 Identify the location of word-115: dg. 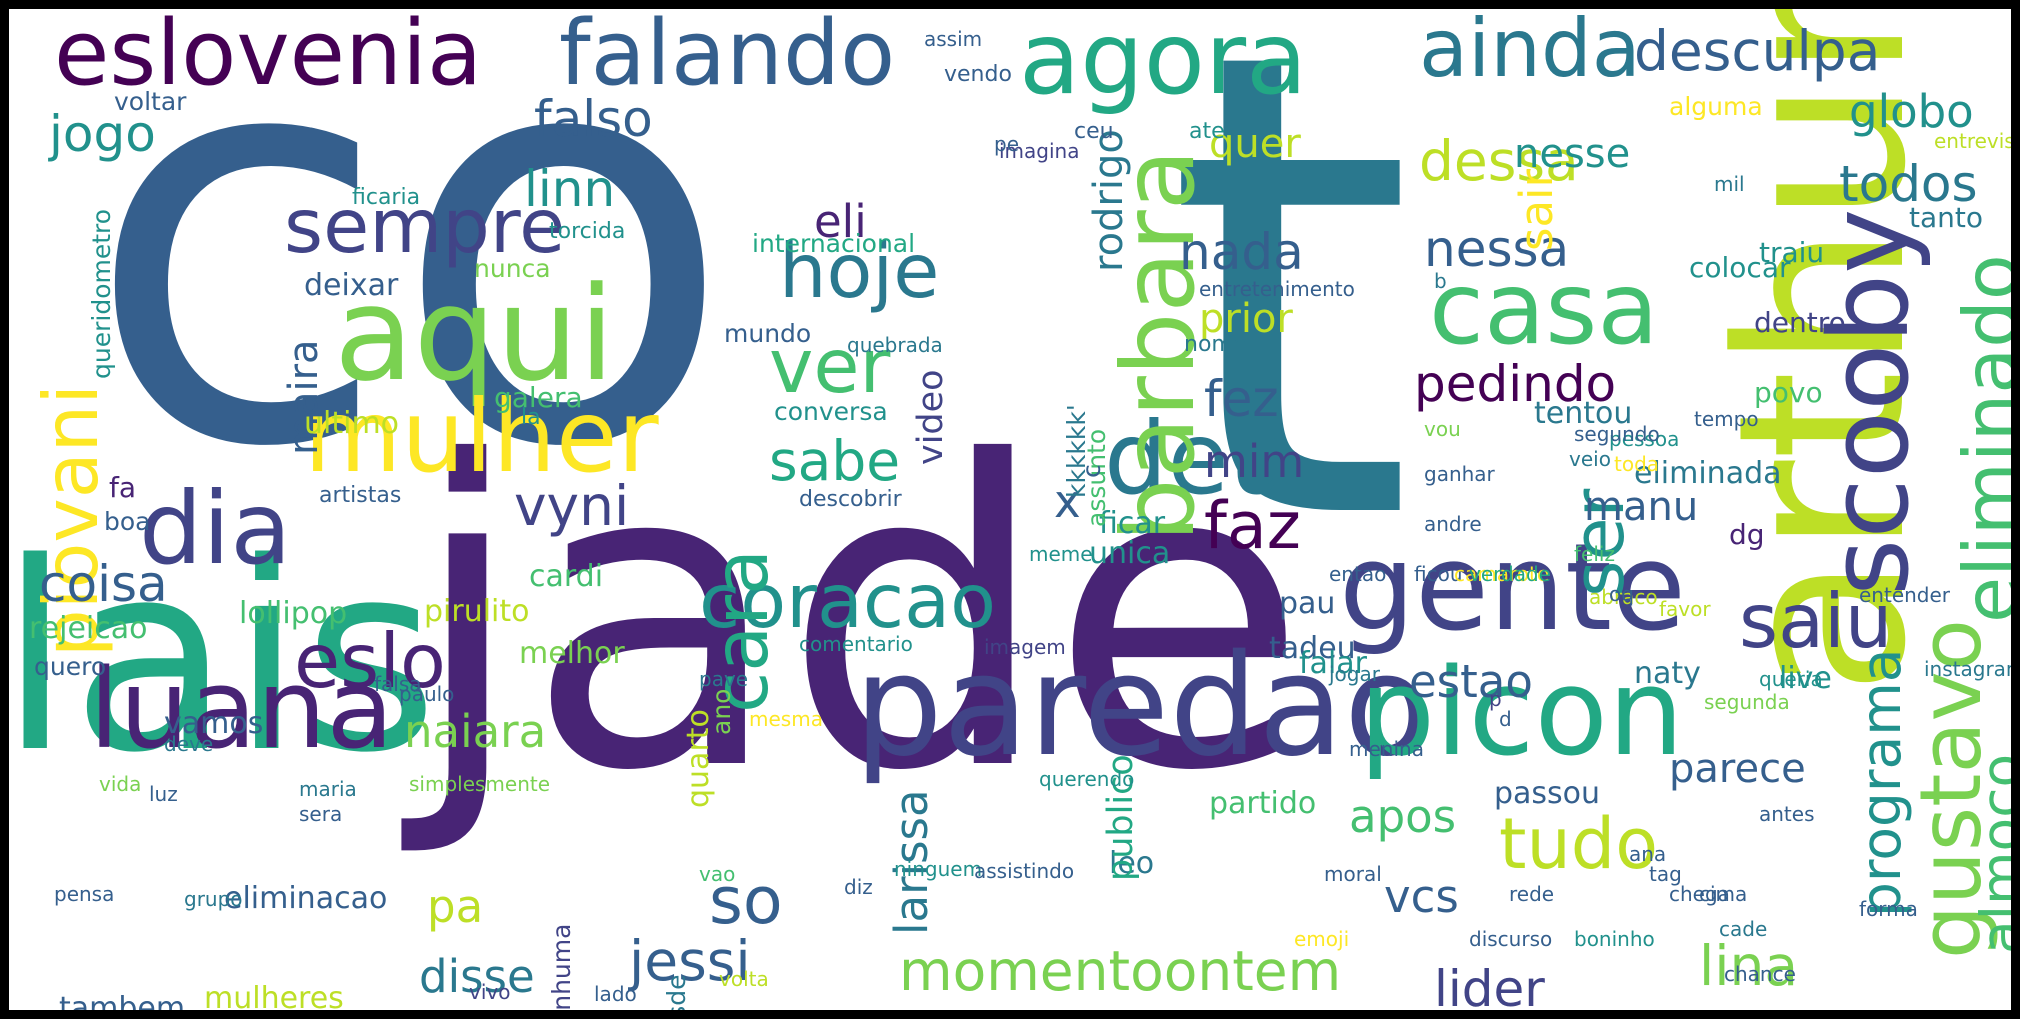
(1747, 534).